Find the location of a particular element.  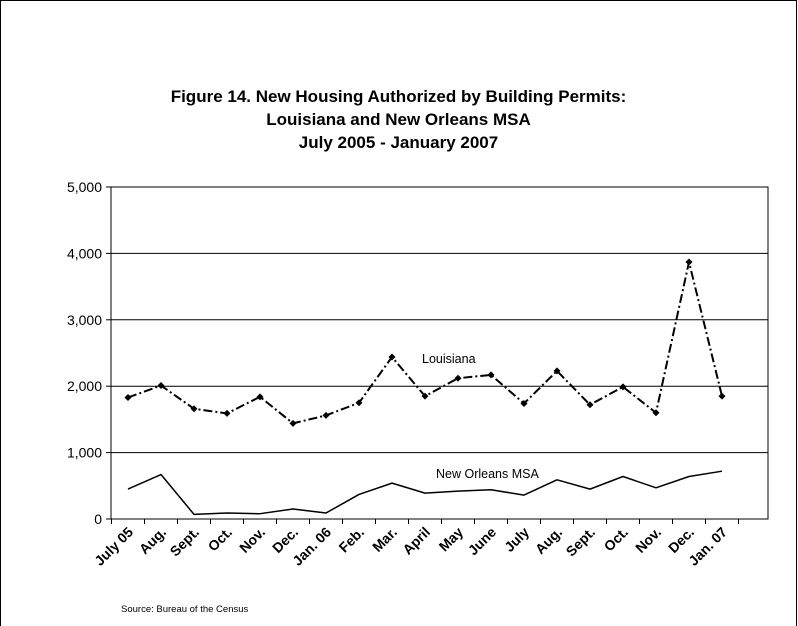

source-note: Source: Bureau of the Census is located at coordinates (185, 609).